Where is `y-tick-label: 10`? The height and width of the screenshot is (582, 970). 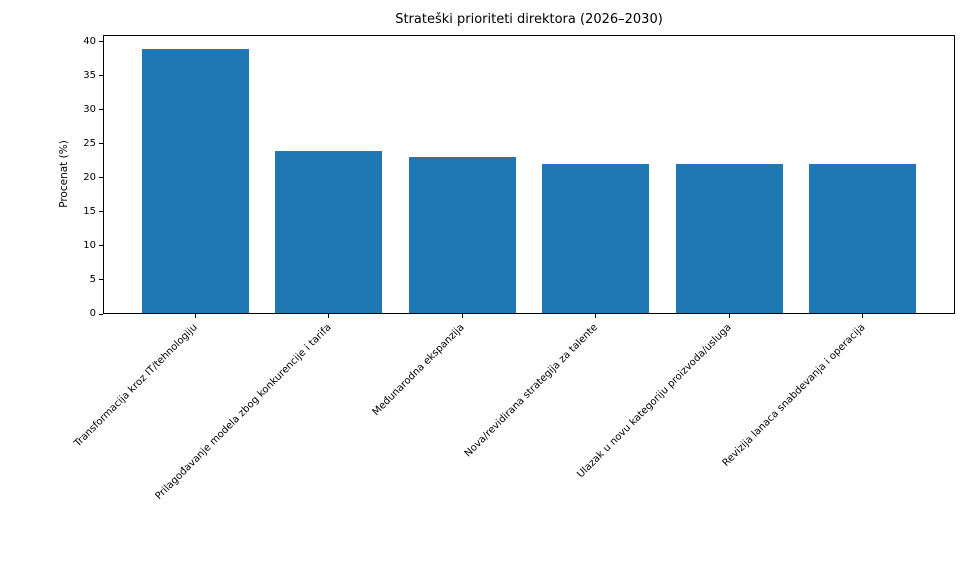
y-tick-label: 10 is located at coordinates (89, 245).